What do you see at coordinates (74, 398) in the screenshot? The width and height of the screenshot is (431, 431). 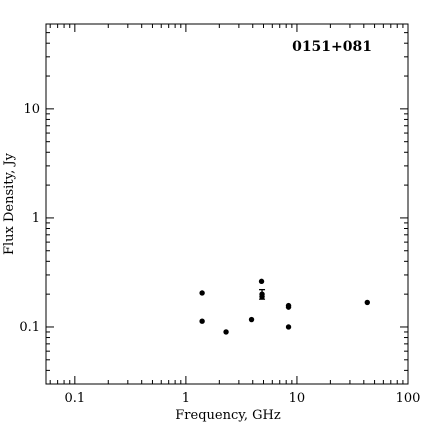 I see `x-tick-label: 0.1` at bounding box center [74, 398].